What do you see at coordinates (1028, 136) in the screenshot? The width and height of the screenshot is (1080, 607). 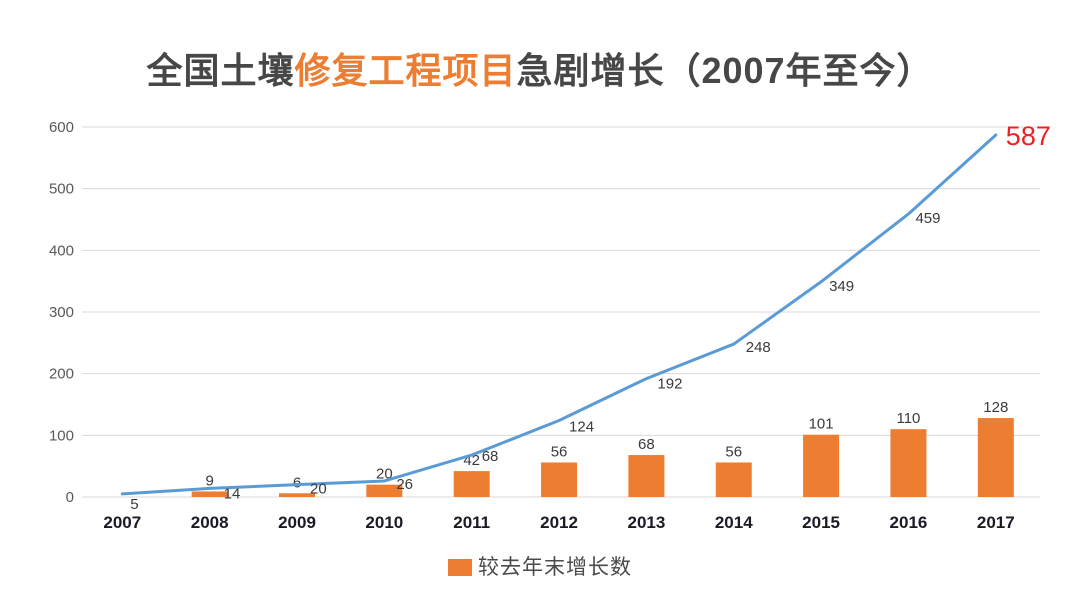 I see `final-line-label-2017: 587` at bounding box center [1028, 136].